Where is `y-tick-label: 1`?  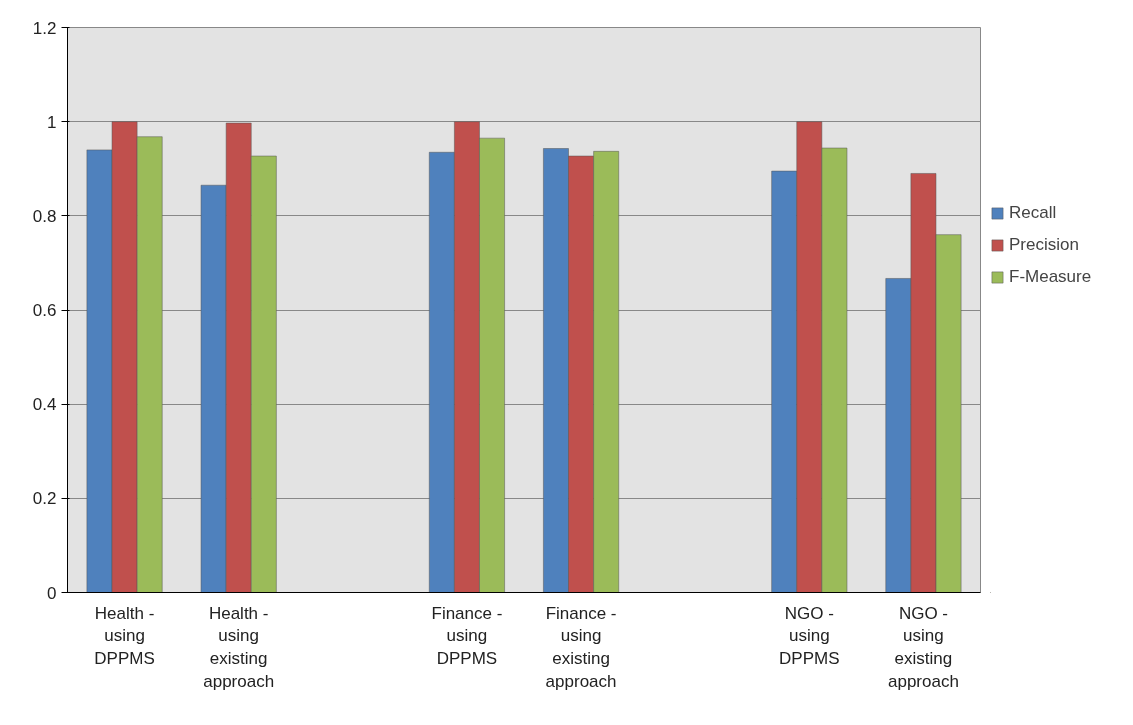
y-tick-label: 1 is located at coordinates (52, 122).